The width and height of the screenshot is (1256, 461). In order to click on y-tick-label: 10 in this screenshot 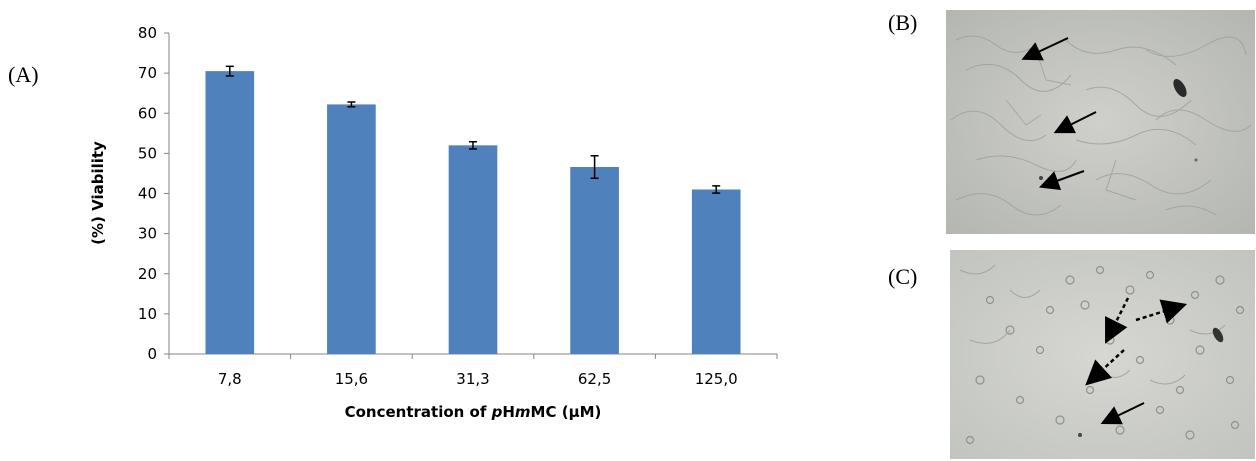, I will do `click(147, 314)`.